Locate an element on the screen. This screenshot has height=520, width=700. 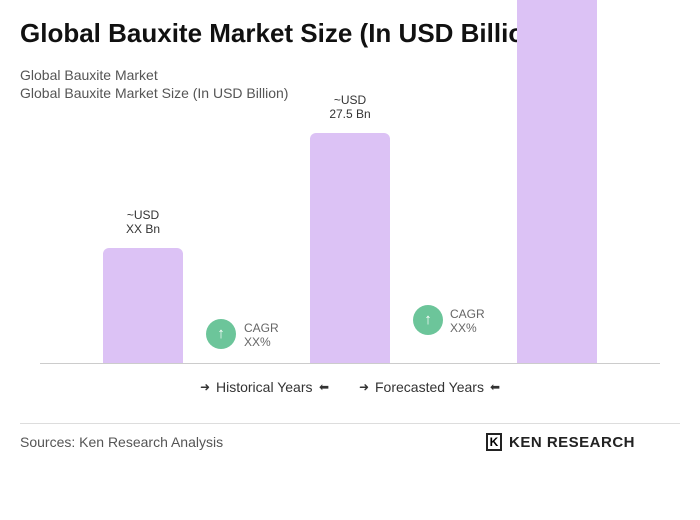
logo-icon: K is located at coordinates (494, 442).